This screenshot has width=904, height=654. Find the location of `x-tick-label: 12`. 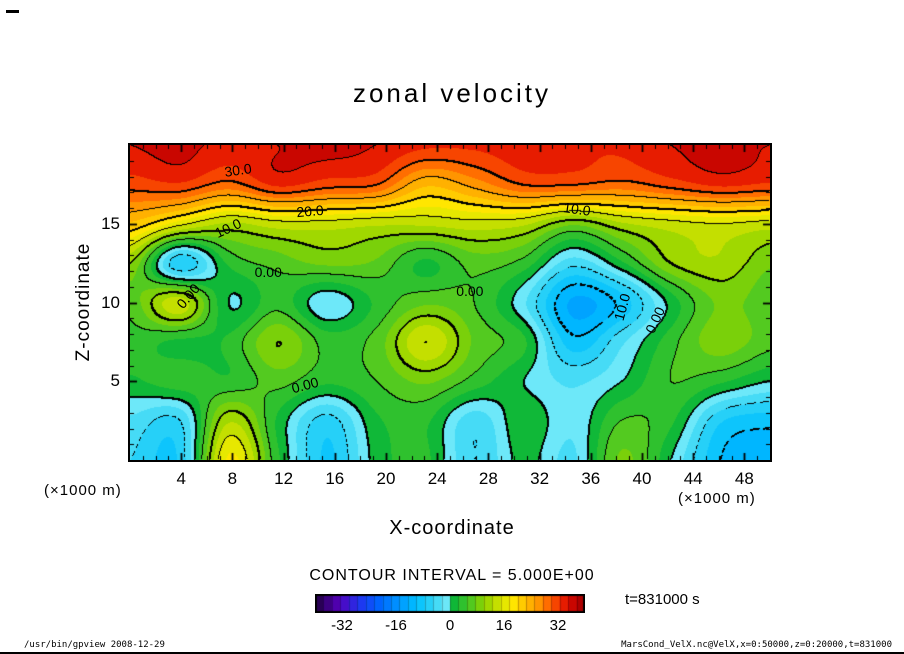

x-tick-label: 12 is located at coordinates (284, 478).